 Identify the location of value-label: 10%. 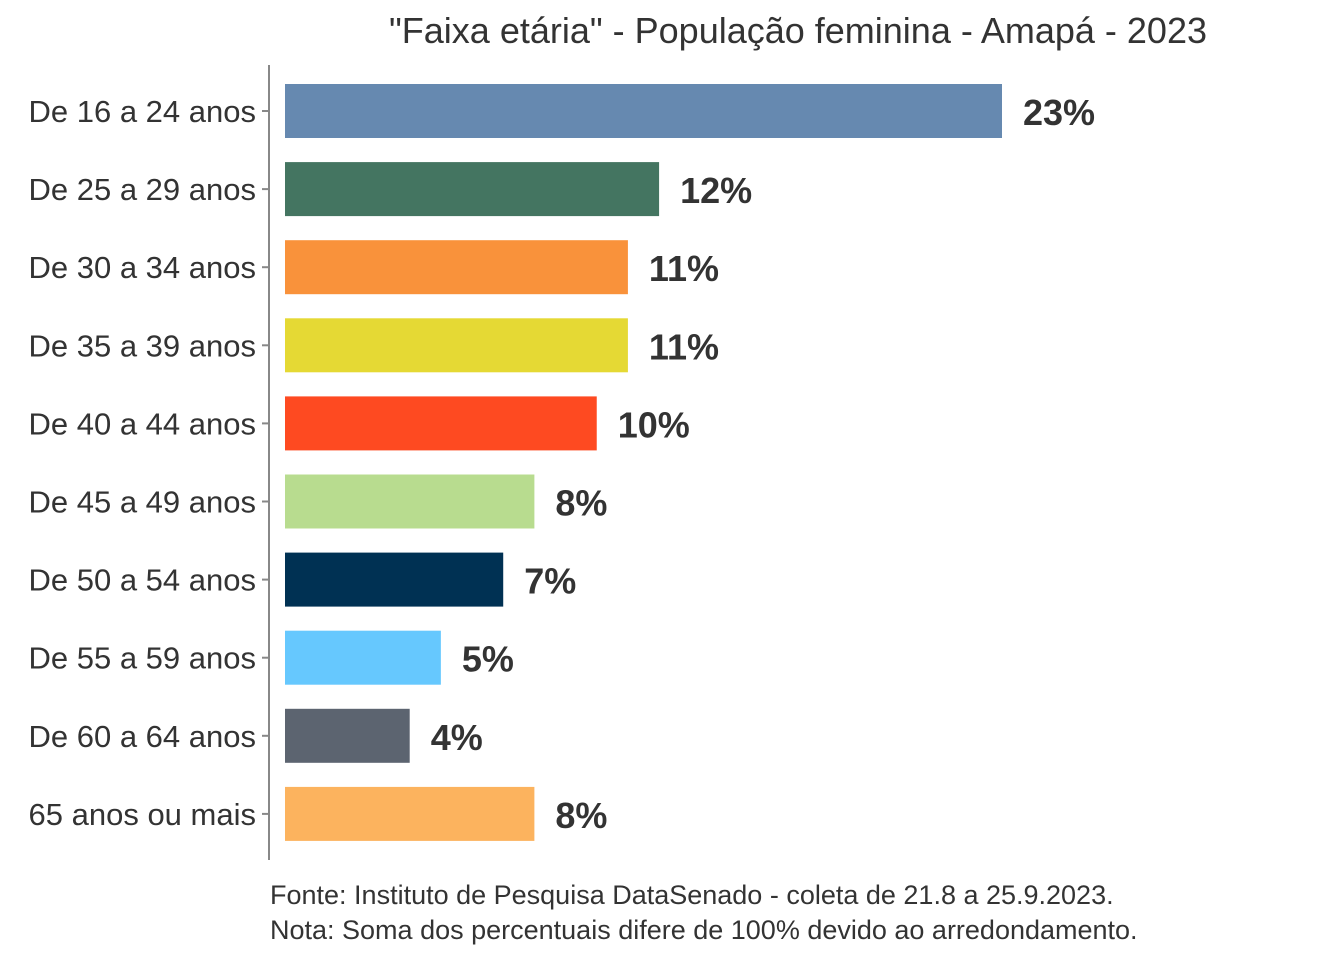
(654, 424).